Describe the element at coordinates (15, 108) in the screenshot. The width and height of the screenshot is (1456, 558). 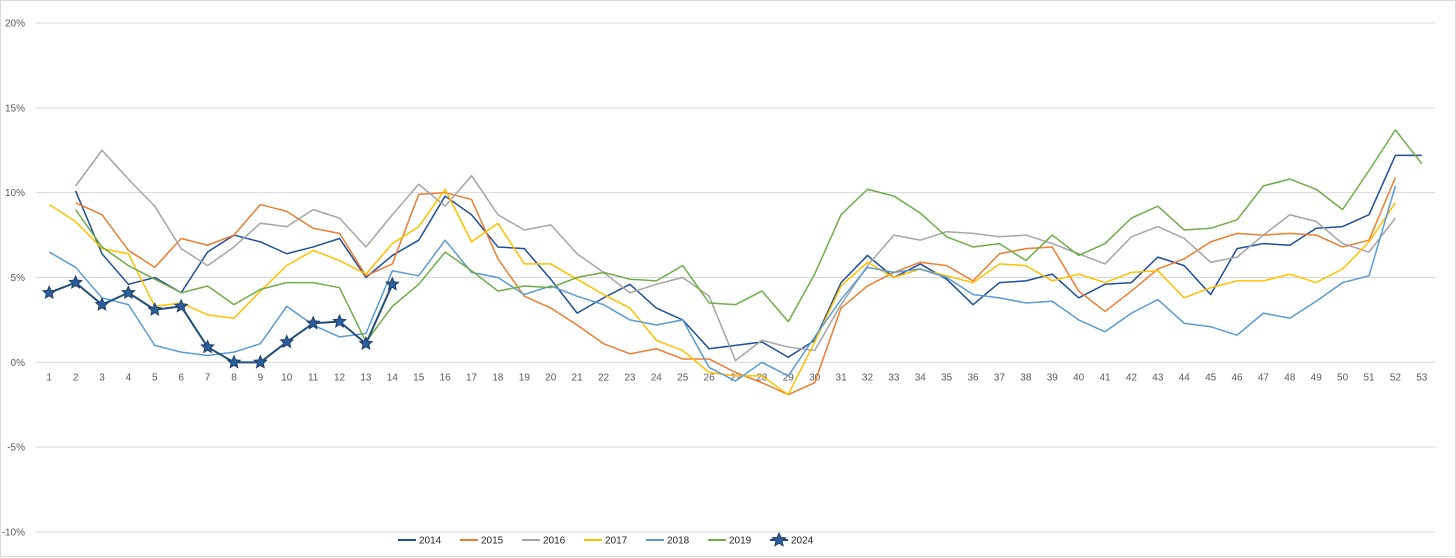
I see `y-tick-label: 15%` at that location.